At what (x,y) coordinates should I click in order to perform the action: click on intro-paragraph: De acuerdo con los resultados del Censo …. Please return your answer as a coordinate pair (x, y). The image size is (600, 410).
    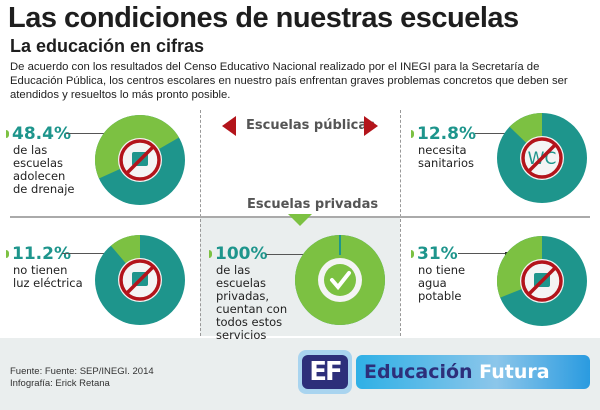
    Looking at the image, I should click on (289, 81).